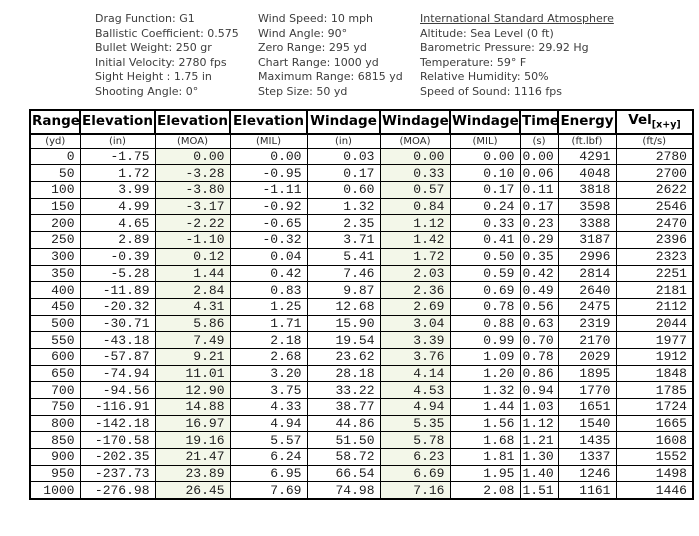  Describe the element at coordinates (343, 423) in the screenshot. I see `table-cell: 44.86` at that location.